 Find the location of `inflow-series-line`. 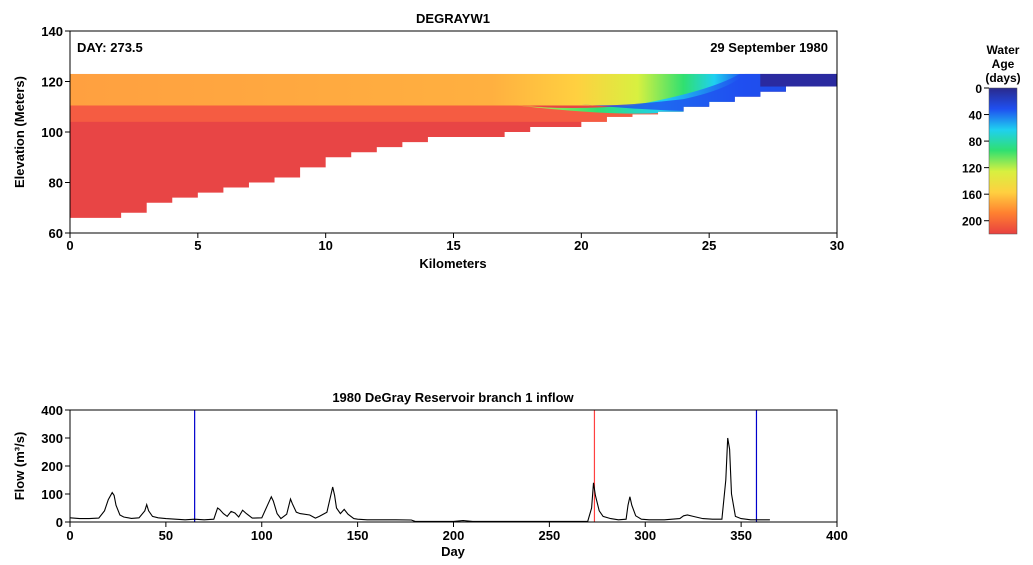

inflow-series-line is located at coordinates (420, 479).